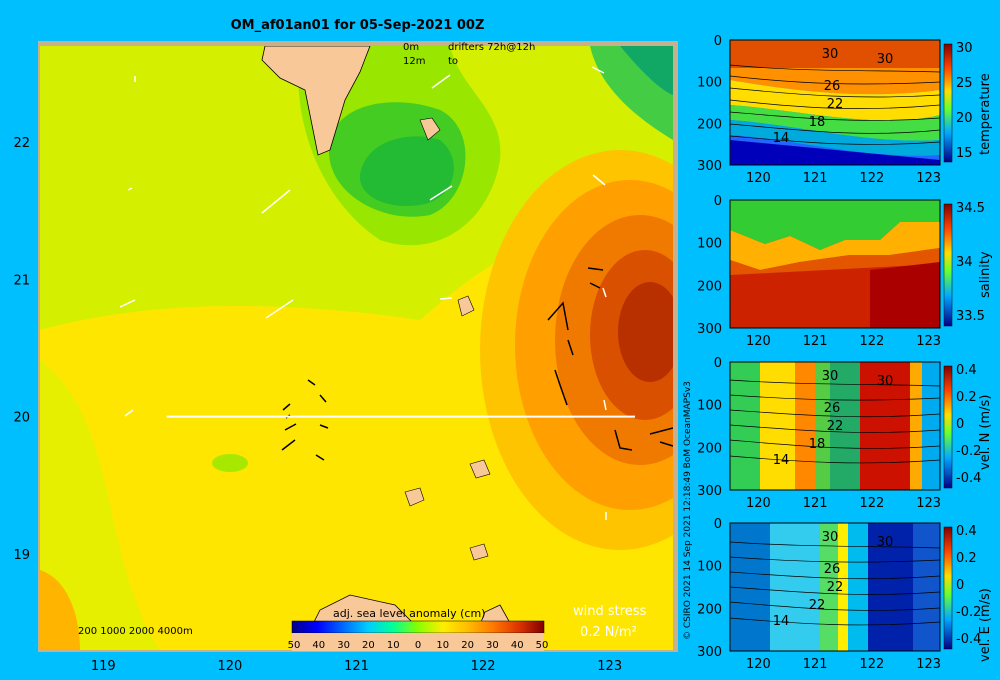 Image resolution: width=1000 pixels, height=680 pixels. I want to click on bathymetry-legend: 200 1000 2000 4000m, so click(135, 631).